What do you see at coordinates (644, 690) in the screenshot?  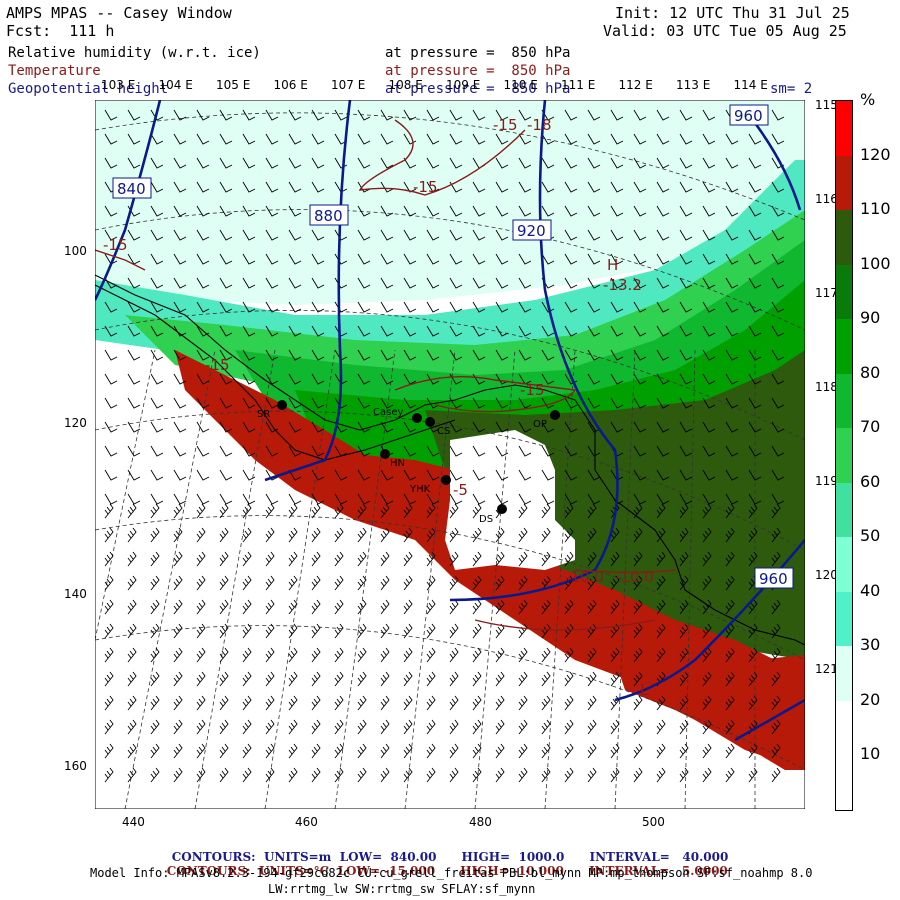 I see `temp-label-low: L` at bounding box center [644, 690].